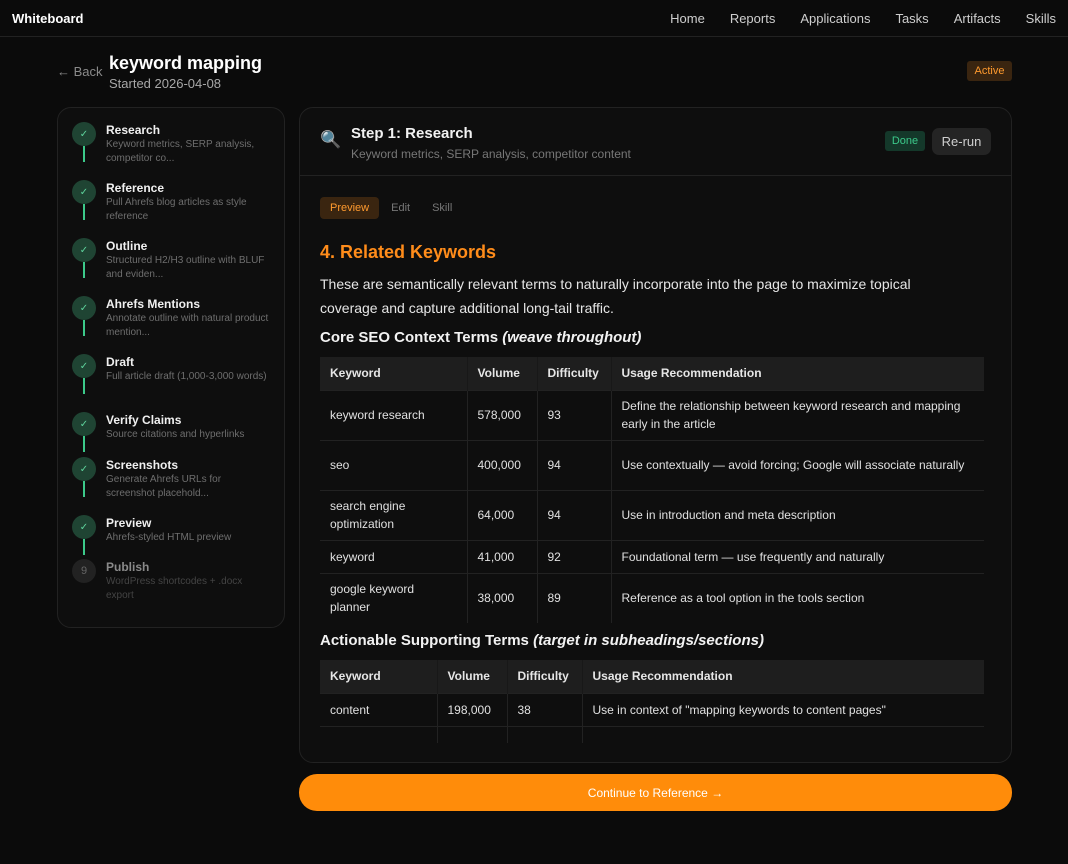 This screenshot has height=864, width=1068. What do you see at coordinates (427, 640) in the screenshot?
I see `table-heading-text: Actionable Supporting Terms` at bounding box center [427, 640].